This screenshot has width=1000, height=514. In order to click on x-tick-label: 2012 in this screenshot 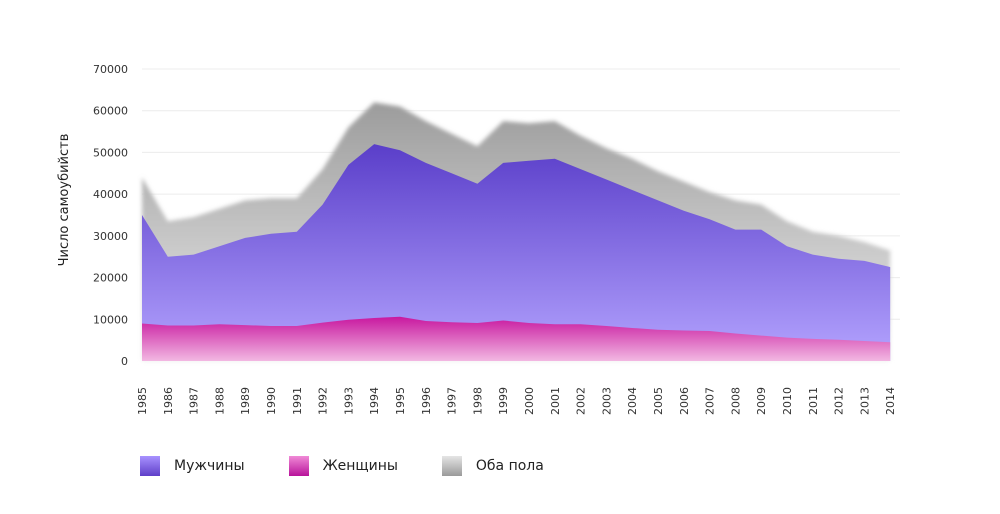, I will do `click(839, 401)`.